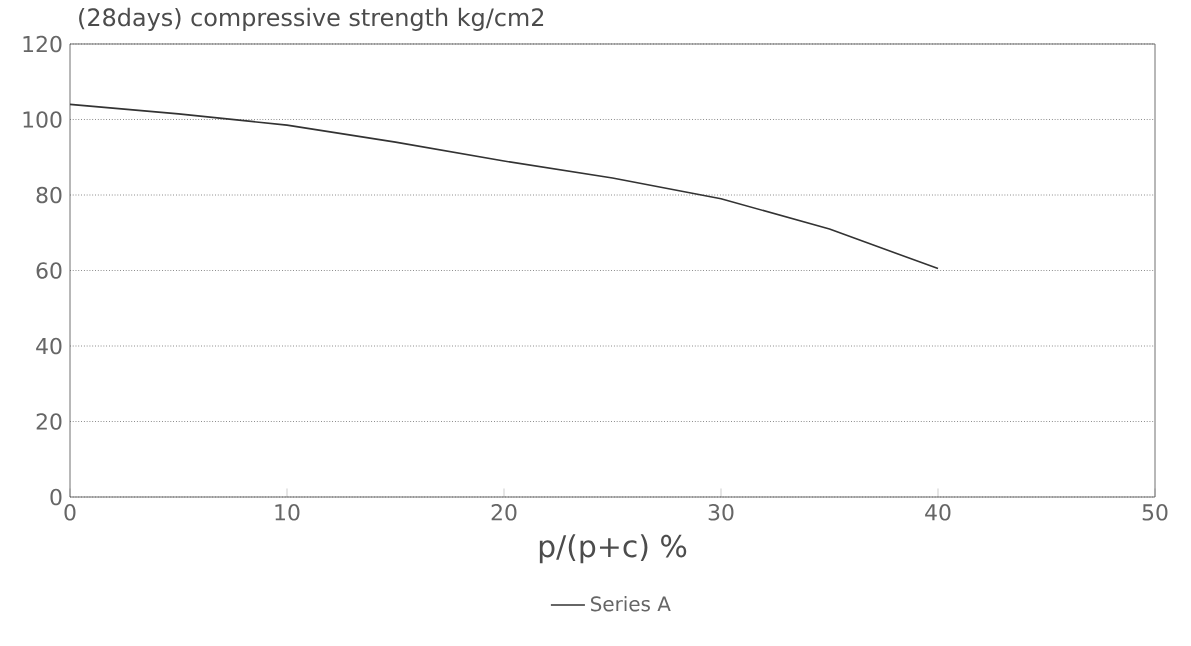 The width and height of the screenshot is (1191, 646). Describe the element at coordinates (56, 497) in the screenshot. I see `y-tick-label: 0` at that location.